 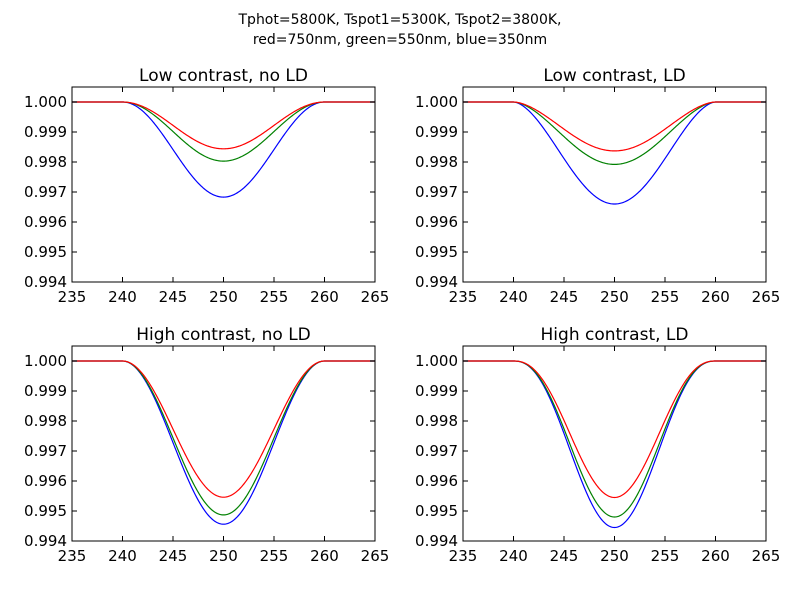 What do you see at coordinates (400, 40) in the screenshot?
I see `figure-suptitle-line2: red=750nm, green=550nm, blue=350nm` at bounding box center [400, 40].